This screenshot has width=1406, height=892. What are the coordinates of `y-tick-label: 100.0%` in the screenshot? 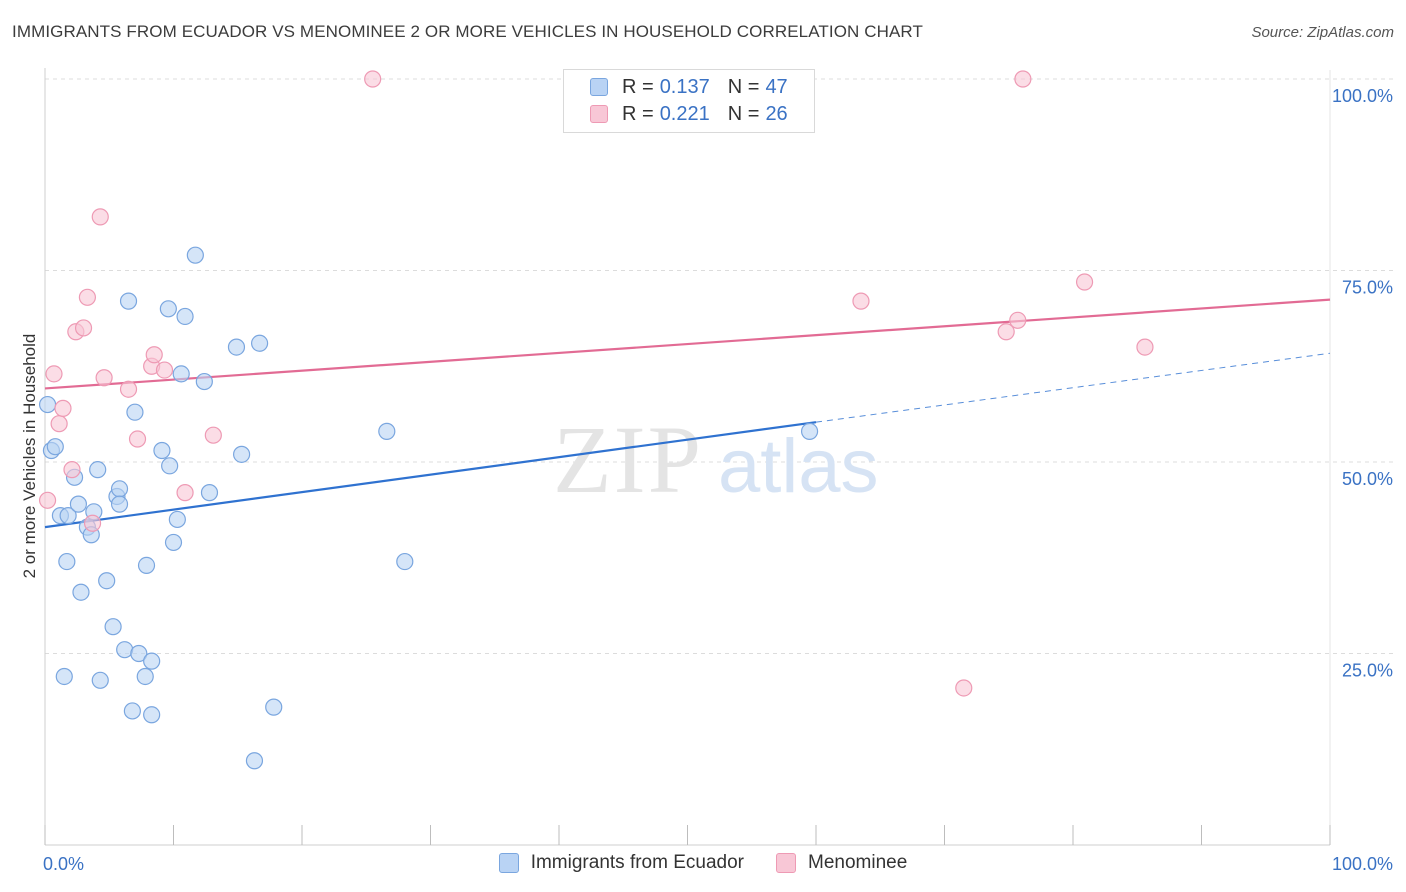 It's located at (1362, 96).